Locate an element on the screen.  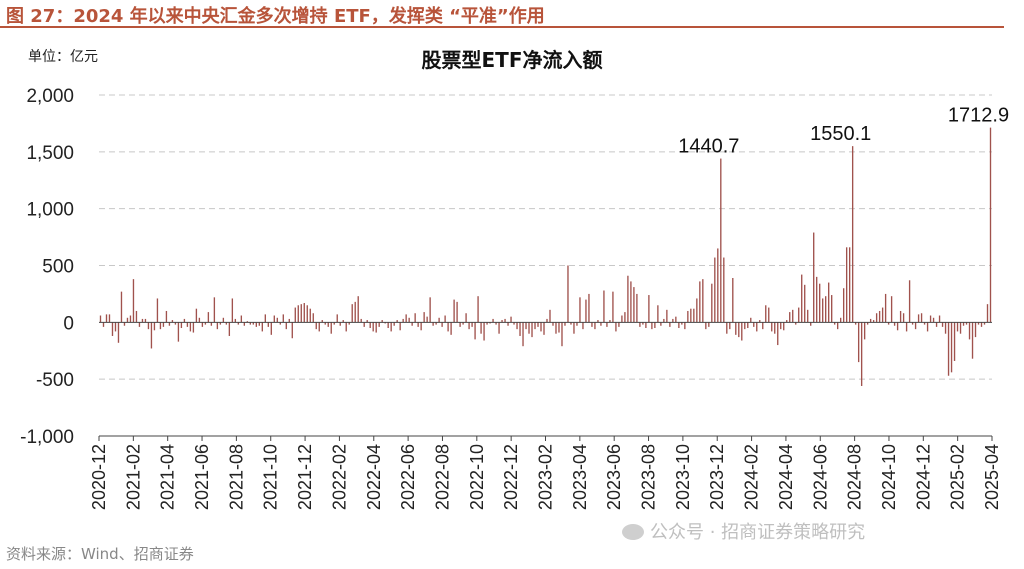
x-tick-label: 2021-10 is located at coordinates (271, 477).